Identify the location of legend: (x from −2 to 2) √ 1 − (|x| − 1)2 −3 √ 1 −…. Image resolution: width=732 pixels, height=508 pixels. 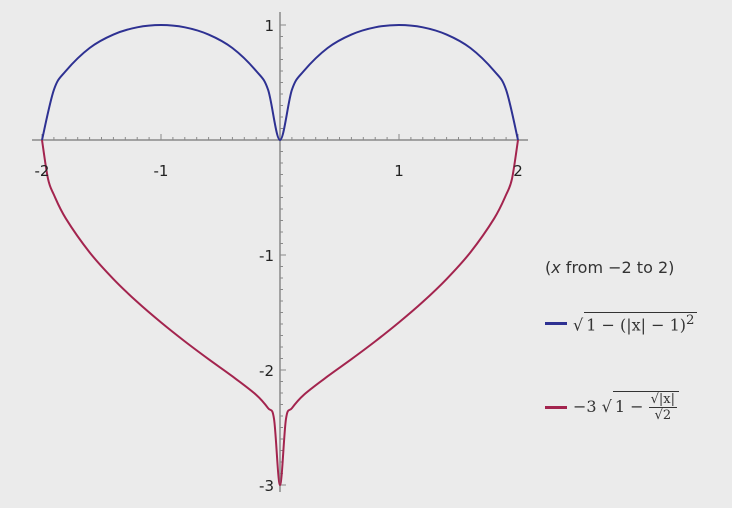
(637, 342).